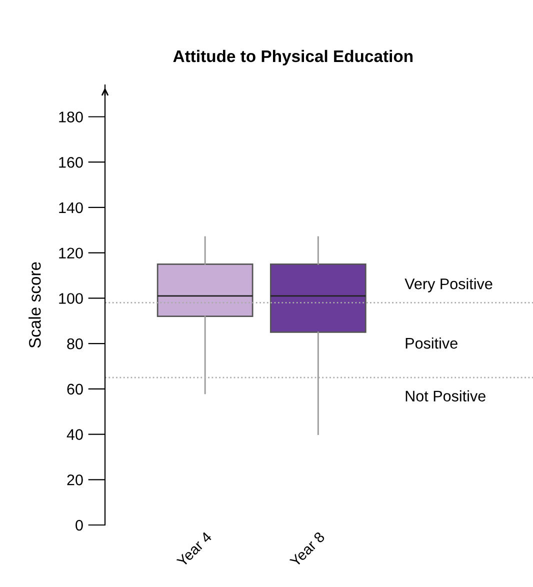 The image size is (533, 587). What do you see at coordinates (71, 253) in the screenshot?
I see `y-tick-label: 120` at bounding box center [71, 253].